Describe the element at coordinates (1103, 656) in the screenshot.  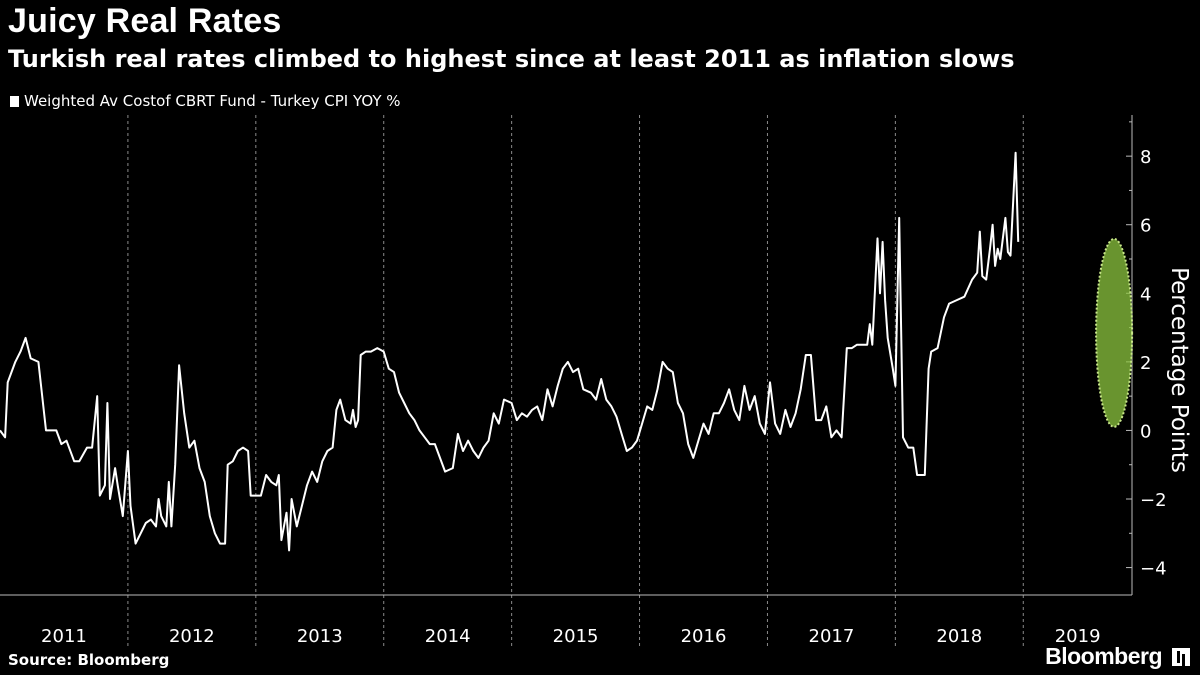
I see `brand-text: Bloomberg` at that location.